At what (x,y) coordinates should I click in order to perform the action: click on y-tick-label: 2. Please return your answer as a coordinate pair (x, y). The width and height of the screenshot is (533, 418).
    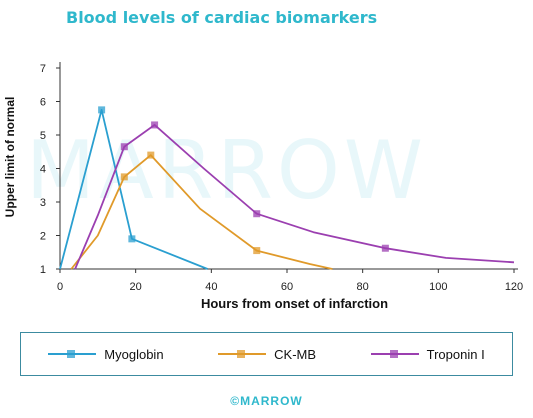
    Looking at the image, I should click on (43, 237).